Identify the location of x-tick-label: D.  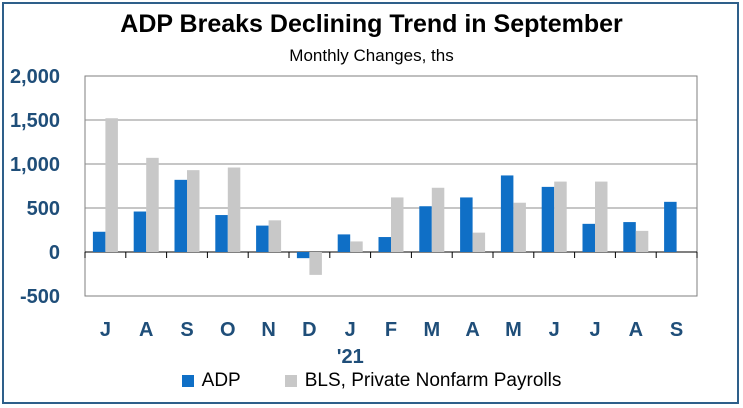
(309, 330).